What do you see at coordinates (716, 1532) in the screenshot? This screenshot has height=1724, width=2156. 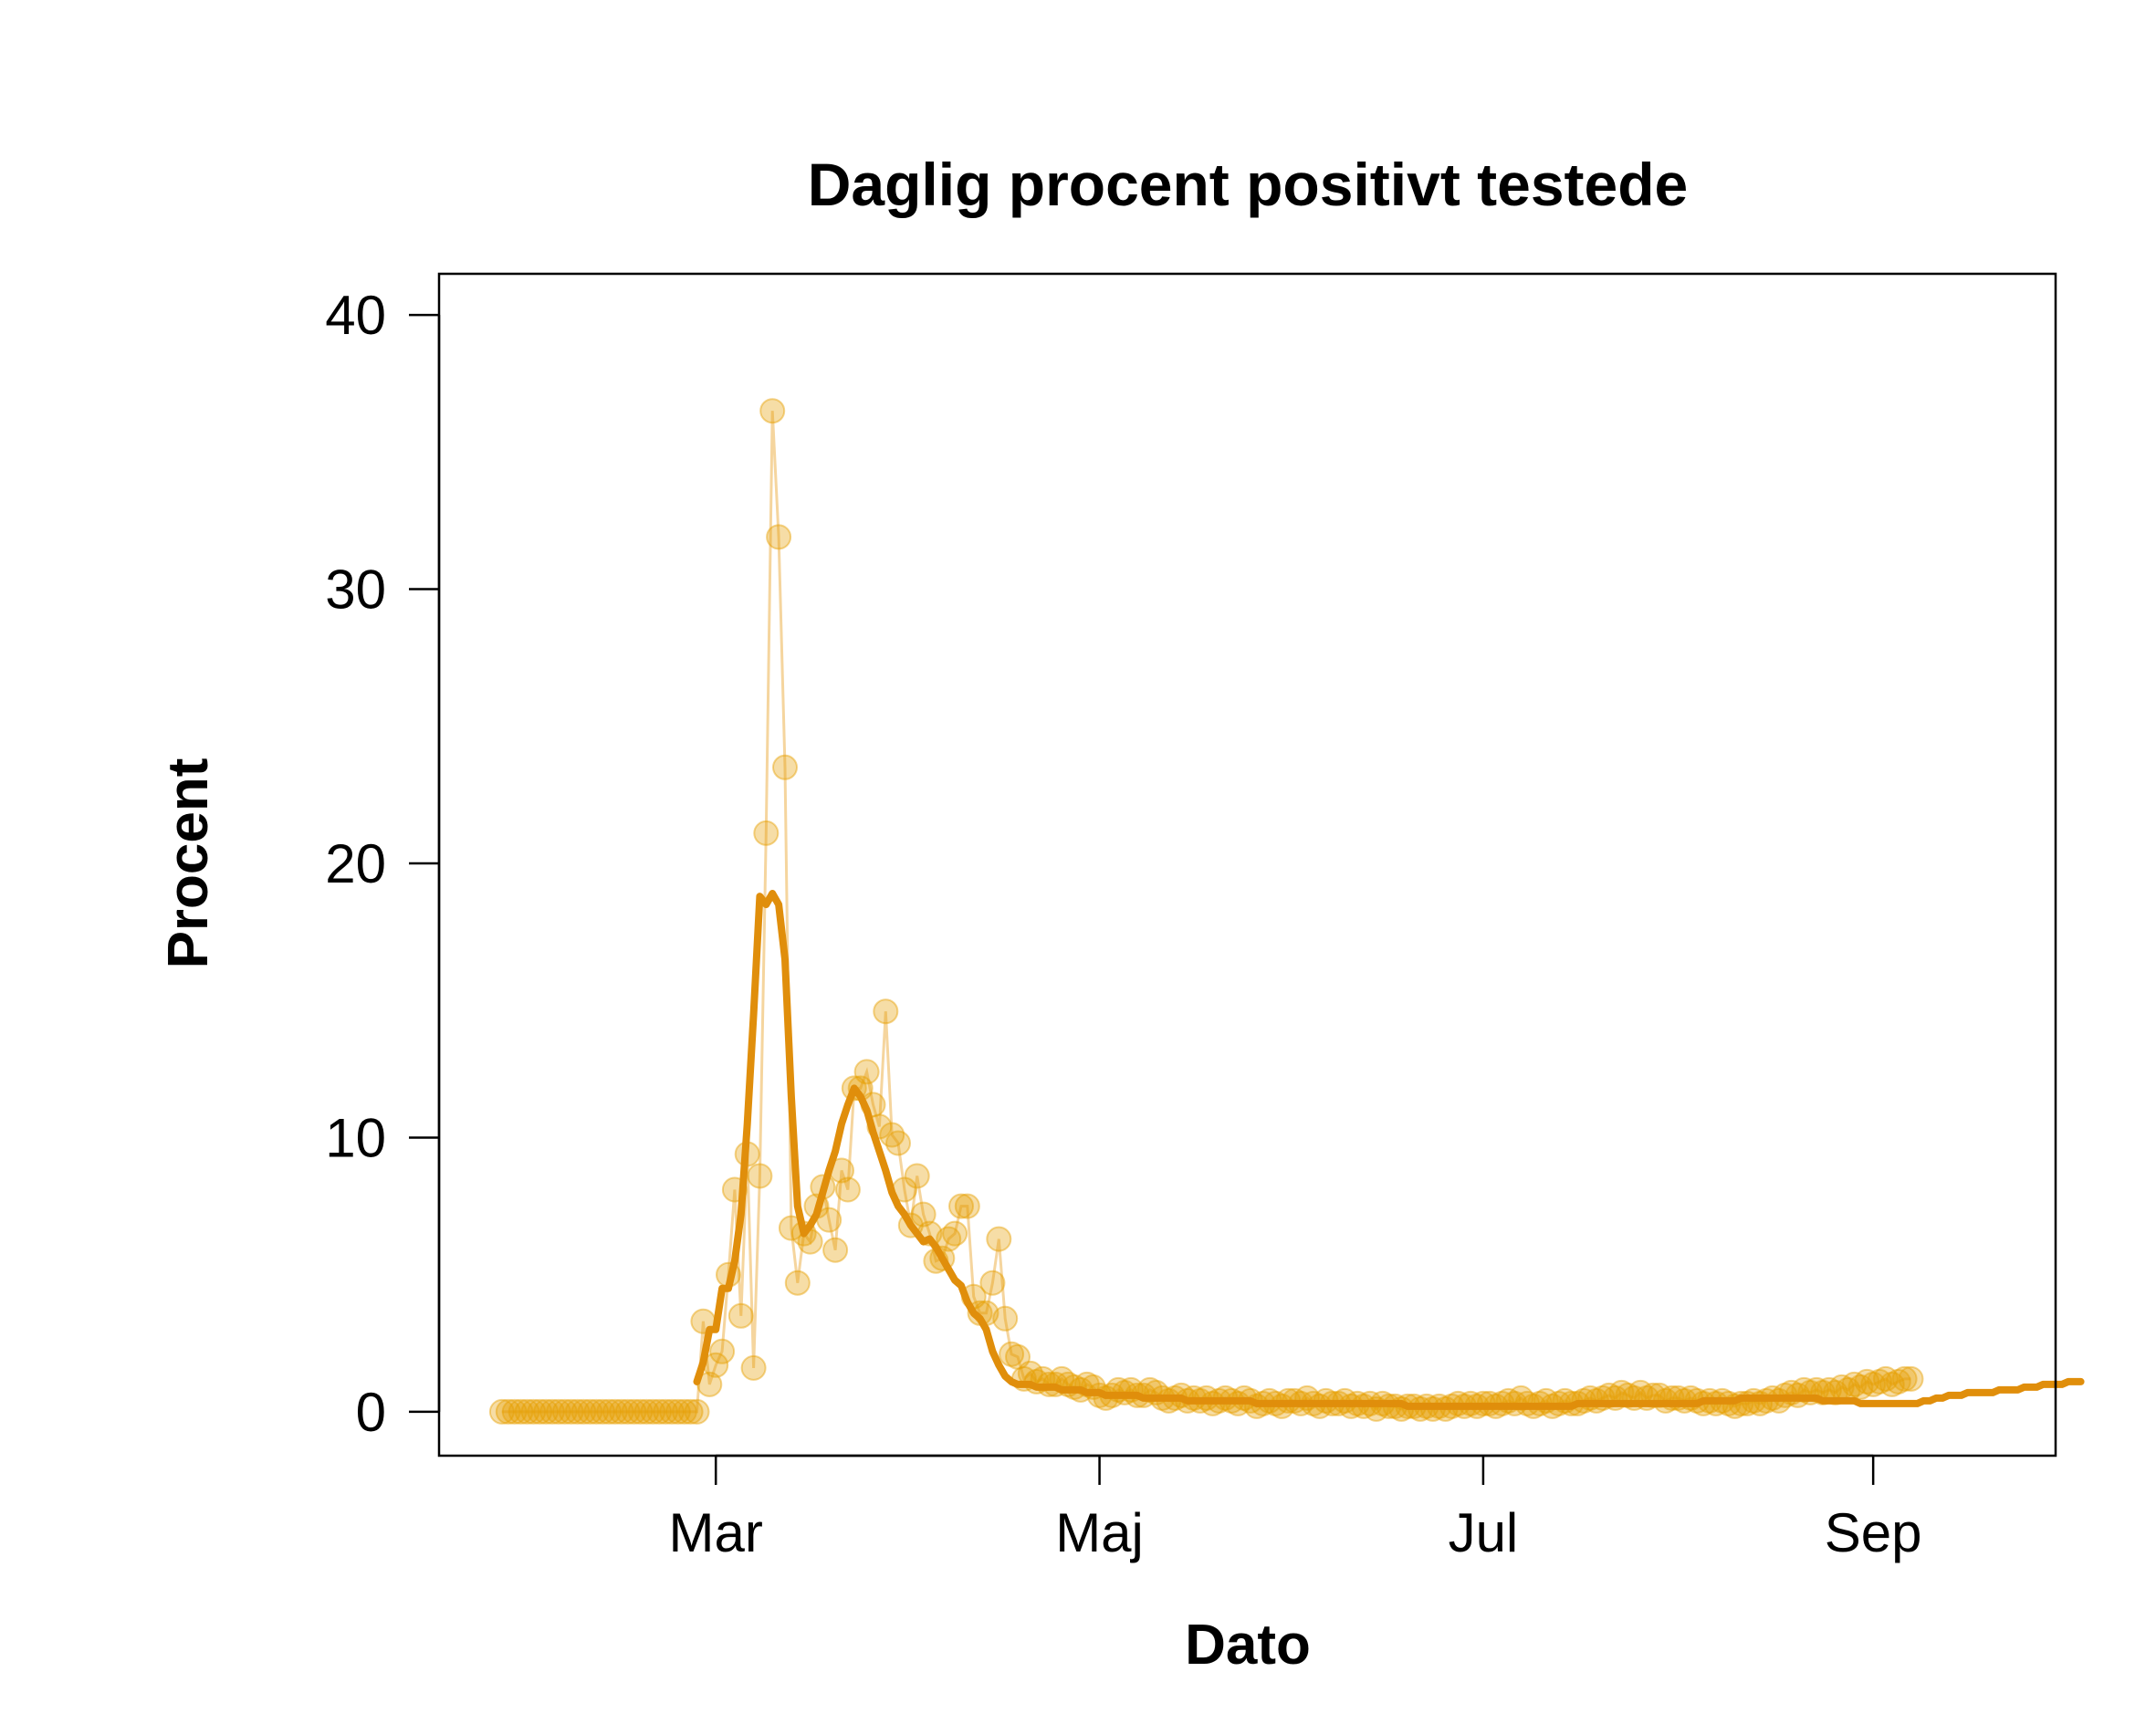 I see `x-tick-label: Mar` at bounding box center [716, 1532].